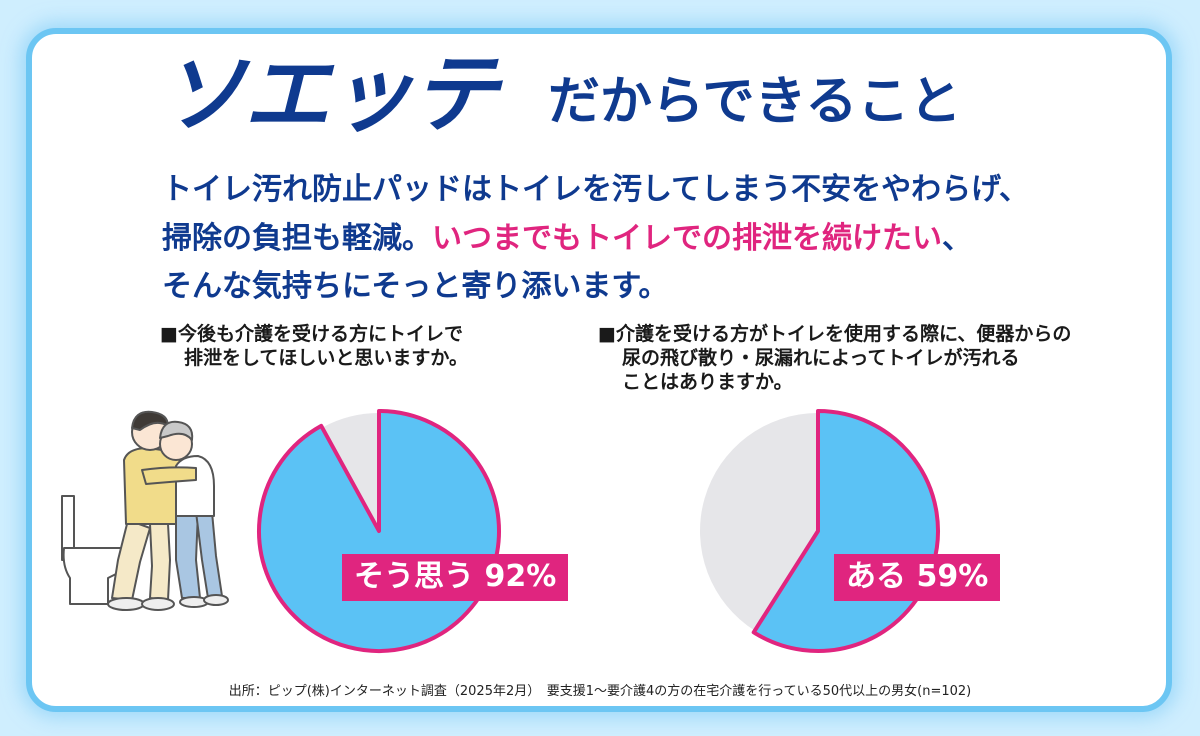 The height and width of the screenshot is (736, 1200). What do you see at coordinates (145, 510) in the screenshot?
I see `caregiver-helping-to-toilet-illustration` at bounding box center [145, 510].